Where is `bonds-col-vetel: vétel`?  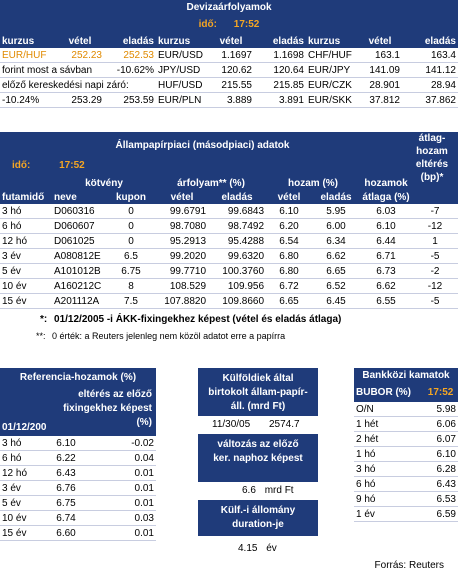
bonds-col-vetel: vétel is located at coordinates (182, 197).